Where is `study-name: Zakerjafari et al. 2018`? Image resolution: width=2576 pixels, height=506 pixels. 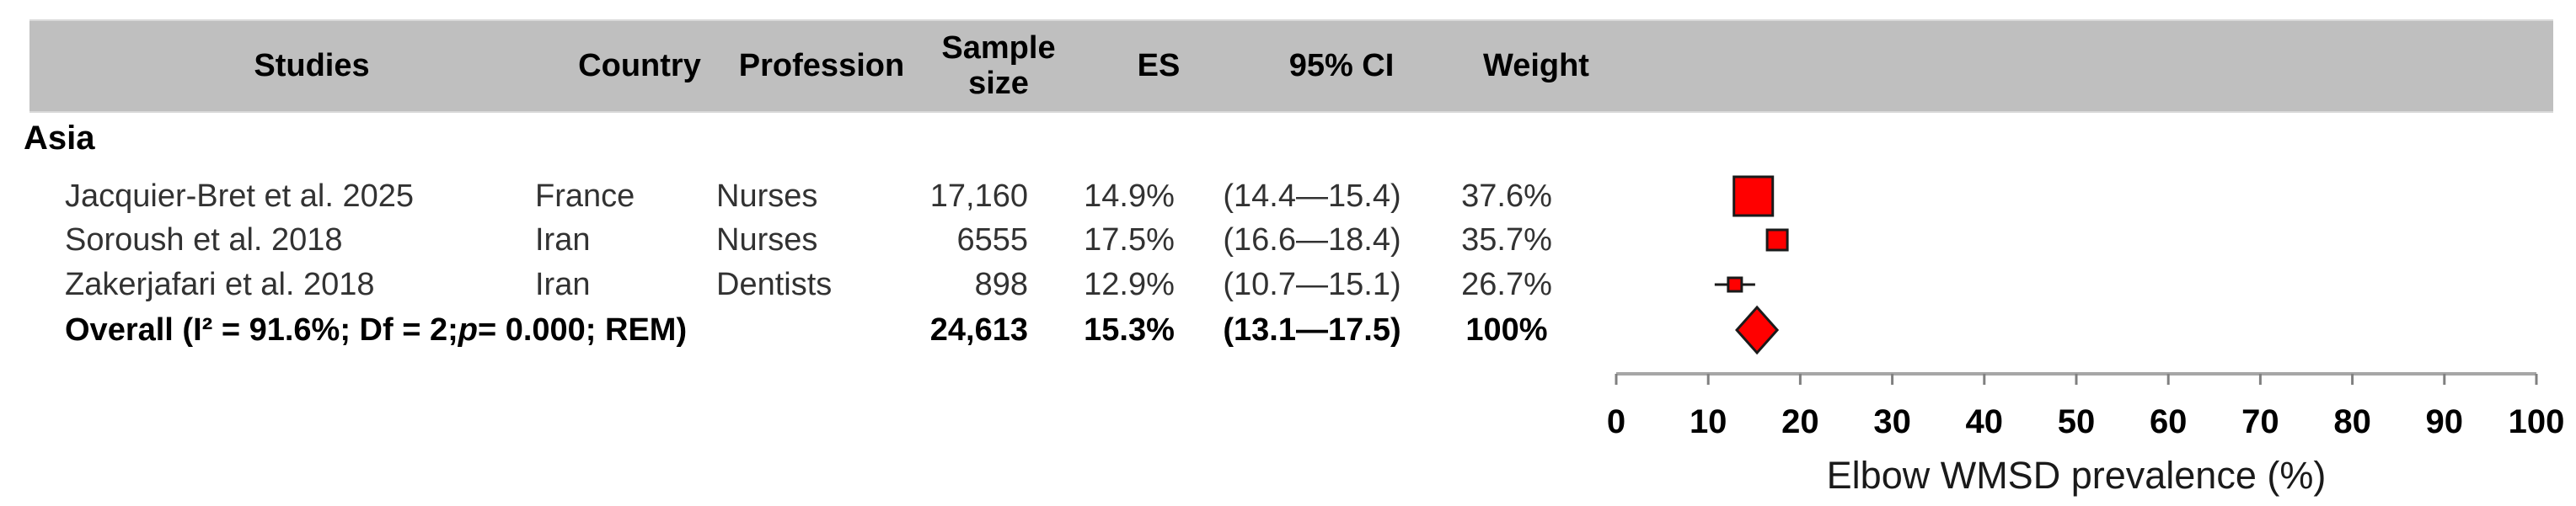
study-name: Zakerjafari et al. 2018 is located at coordinates (220, 284).